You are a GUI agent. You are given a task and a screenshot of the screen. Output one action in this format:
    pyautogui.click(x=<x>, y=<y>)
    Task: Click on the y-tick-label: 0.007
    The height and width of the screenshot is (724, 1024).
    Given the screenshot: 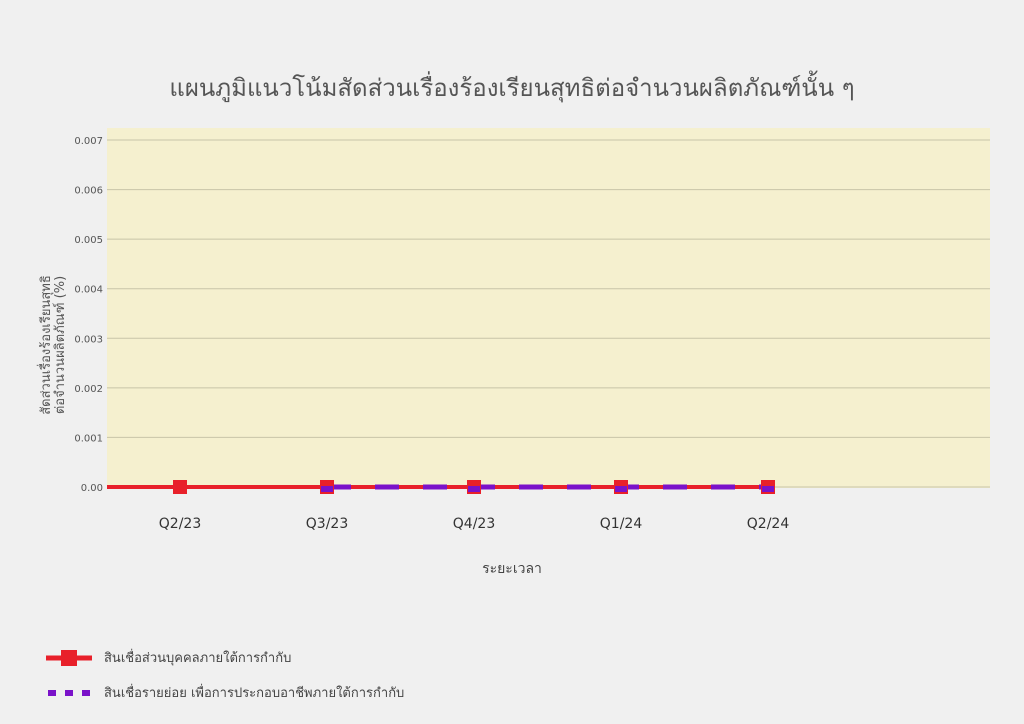 What is the action you would take?
    pyautogui.click(x=88, y=141)
    